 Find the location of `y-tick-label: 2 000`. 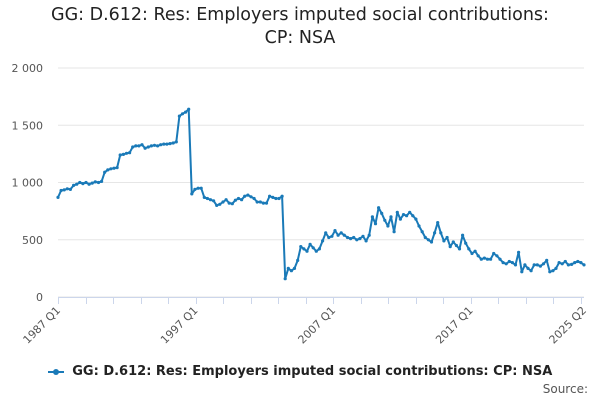

y-tick-label: 2 000 is located at coordinates (28, 68).